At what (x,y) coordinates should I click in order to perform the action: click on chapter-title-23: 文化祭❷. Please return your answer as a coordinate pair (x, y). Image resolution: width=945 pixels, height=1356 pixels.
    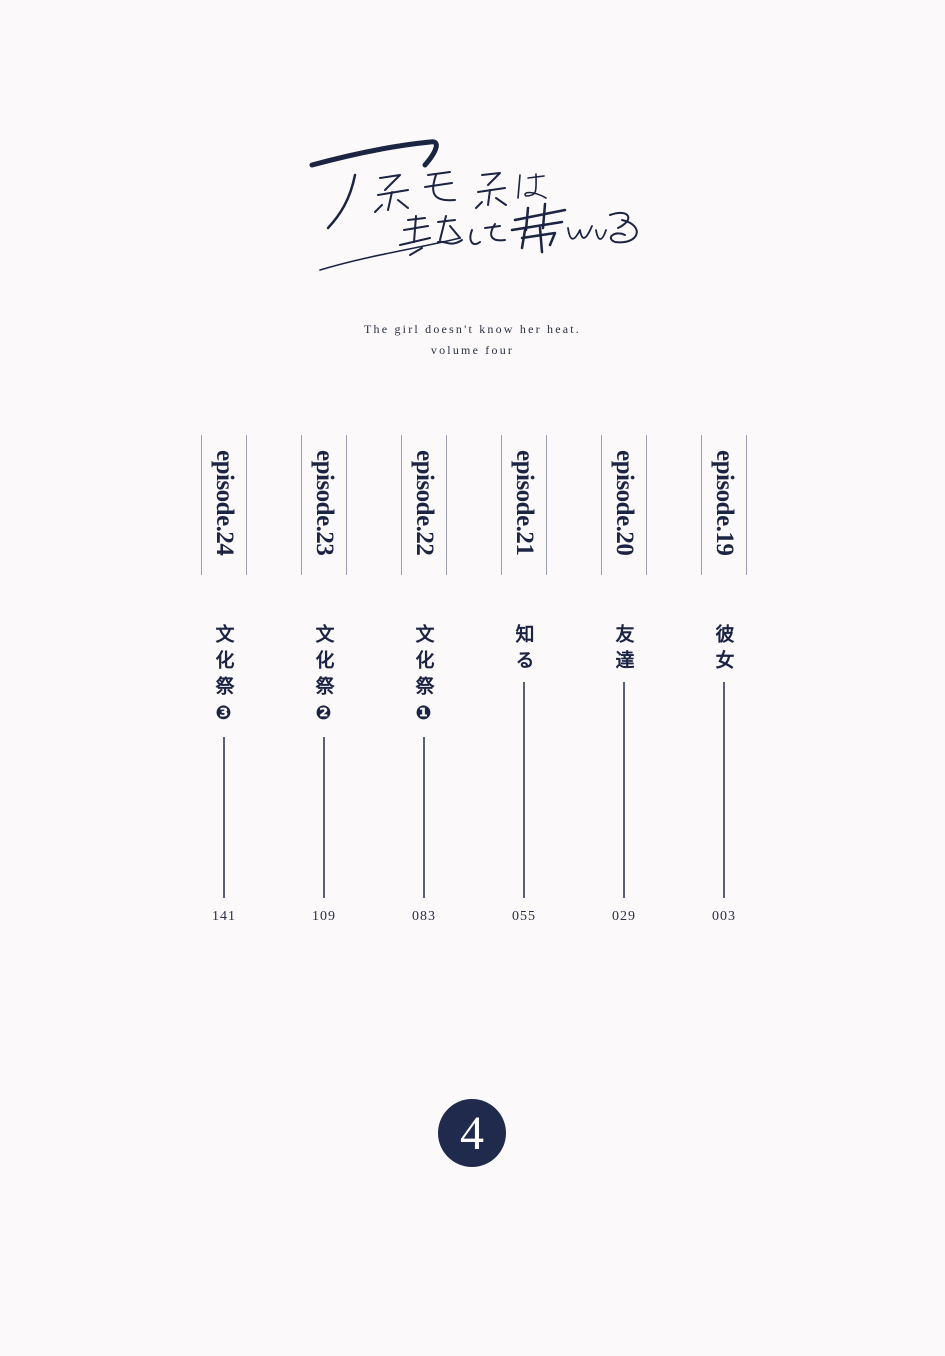
    Looking at the image, I should click on (324, 761).